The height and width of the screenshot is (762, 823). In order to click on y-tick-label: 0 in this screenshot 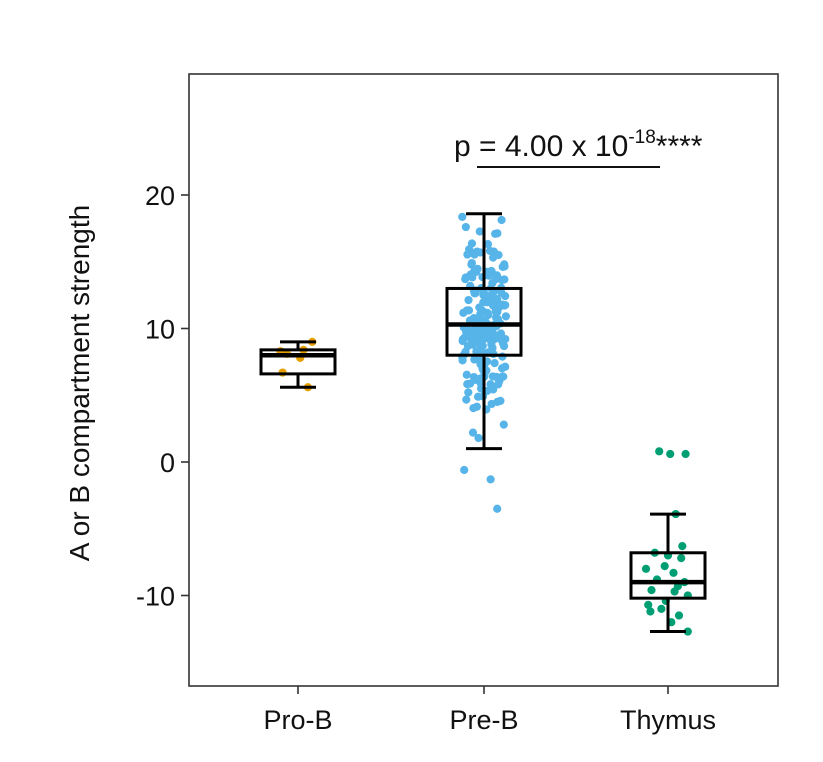, I will do `click(167, 463)`.